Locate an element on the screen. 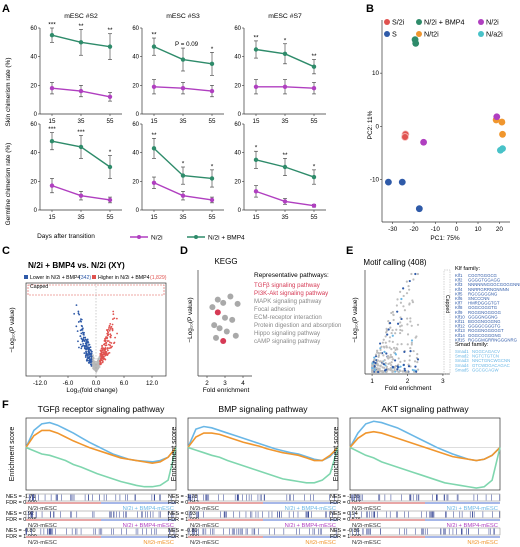 The width and height of the screenshot is (520, 547). enrichment-curve is located at coordinates (425, 467).